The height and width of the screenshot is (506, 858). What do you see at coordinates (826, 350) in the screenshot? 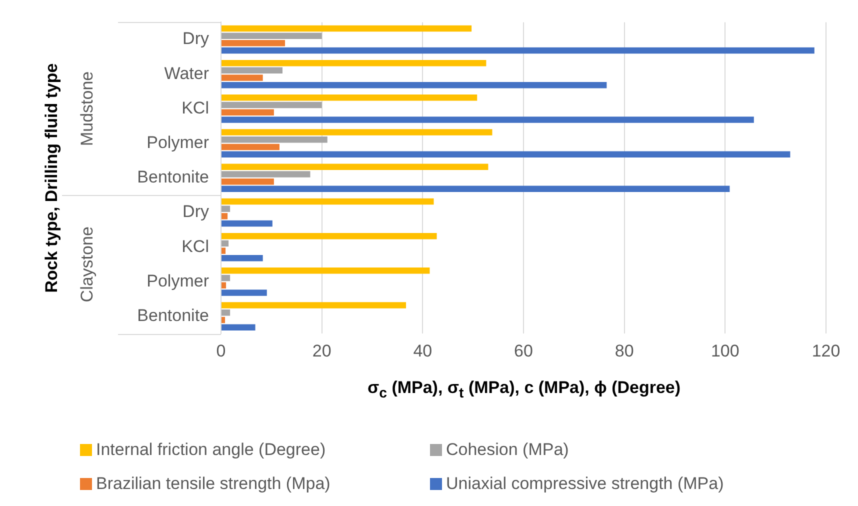
I see `x-tick-label: 120` at bounding box center [826, 350].